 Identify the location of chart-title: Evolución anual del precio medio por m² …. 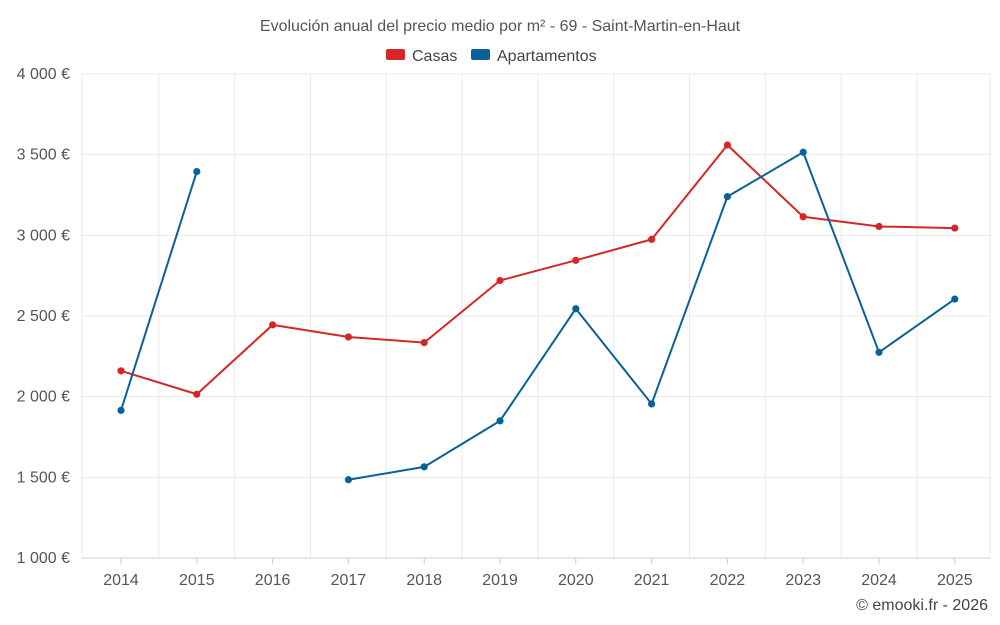
(500, 26).